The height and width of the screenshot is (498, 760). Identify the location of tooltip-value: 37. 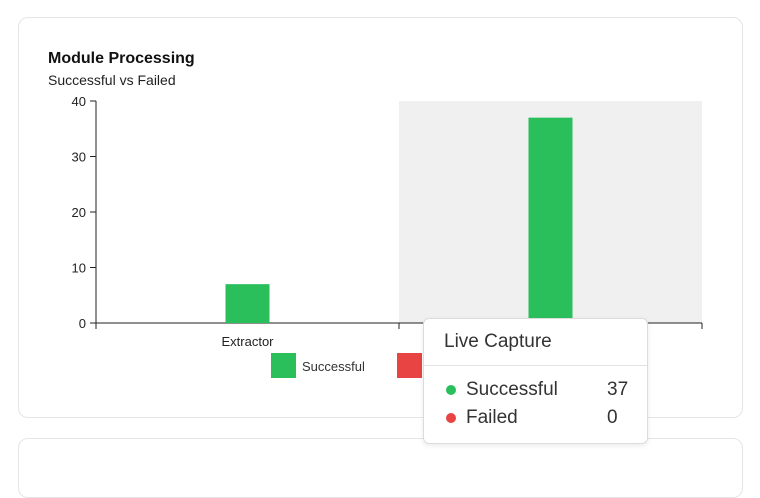
(618, 389).